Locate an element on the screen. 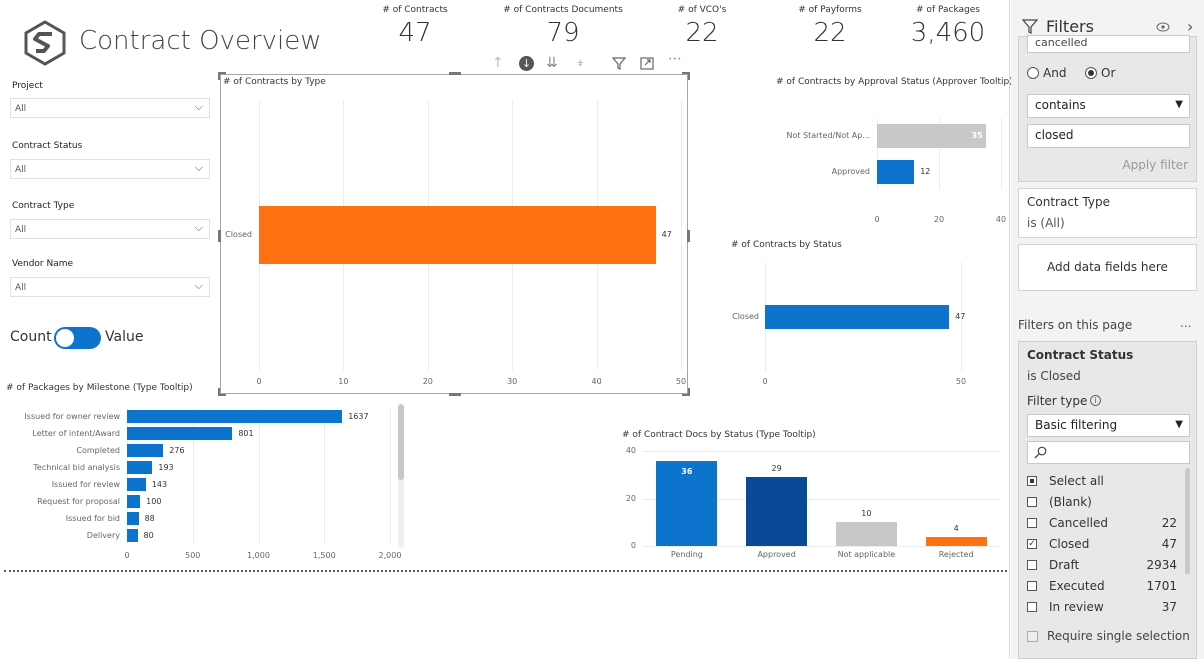 The height and width of the screenshot is (659, 1204). kpi-packages: # of Packages 3,460 is located at coordinates (948, 26).